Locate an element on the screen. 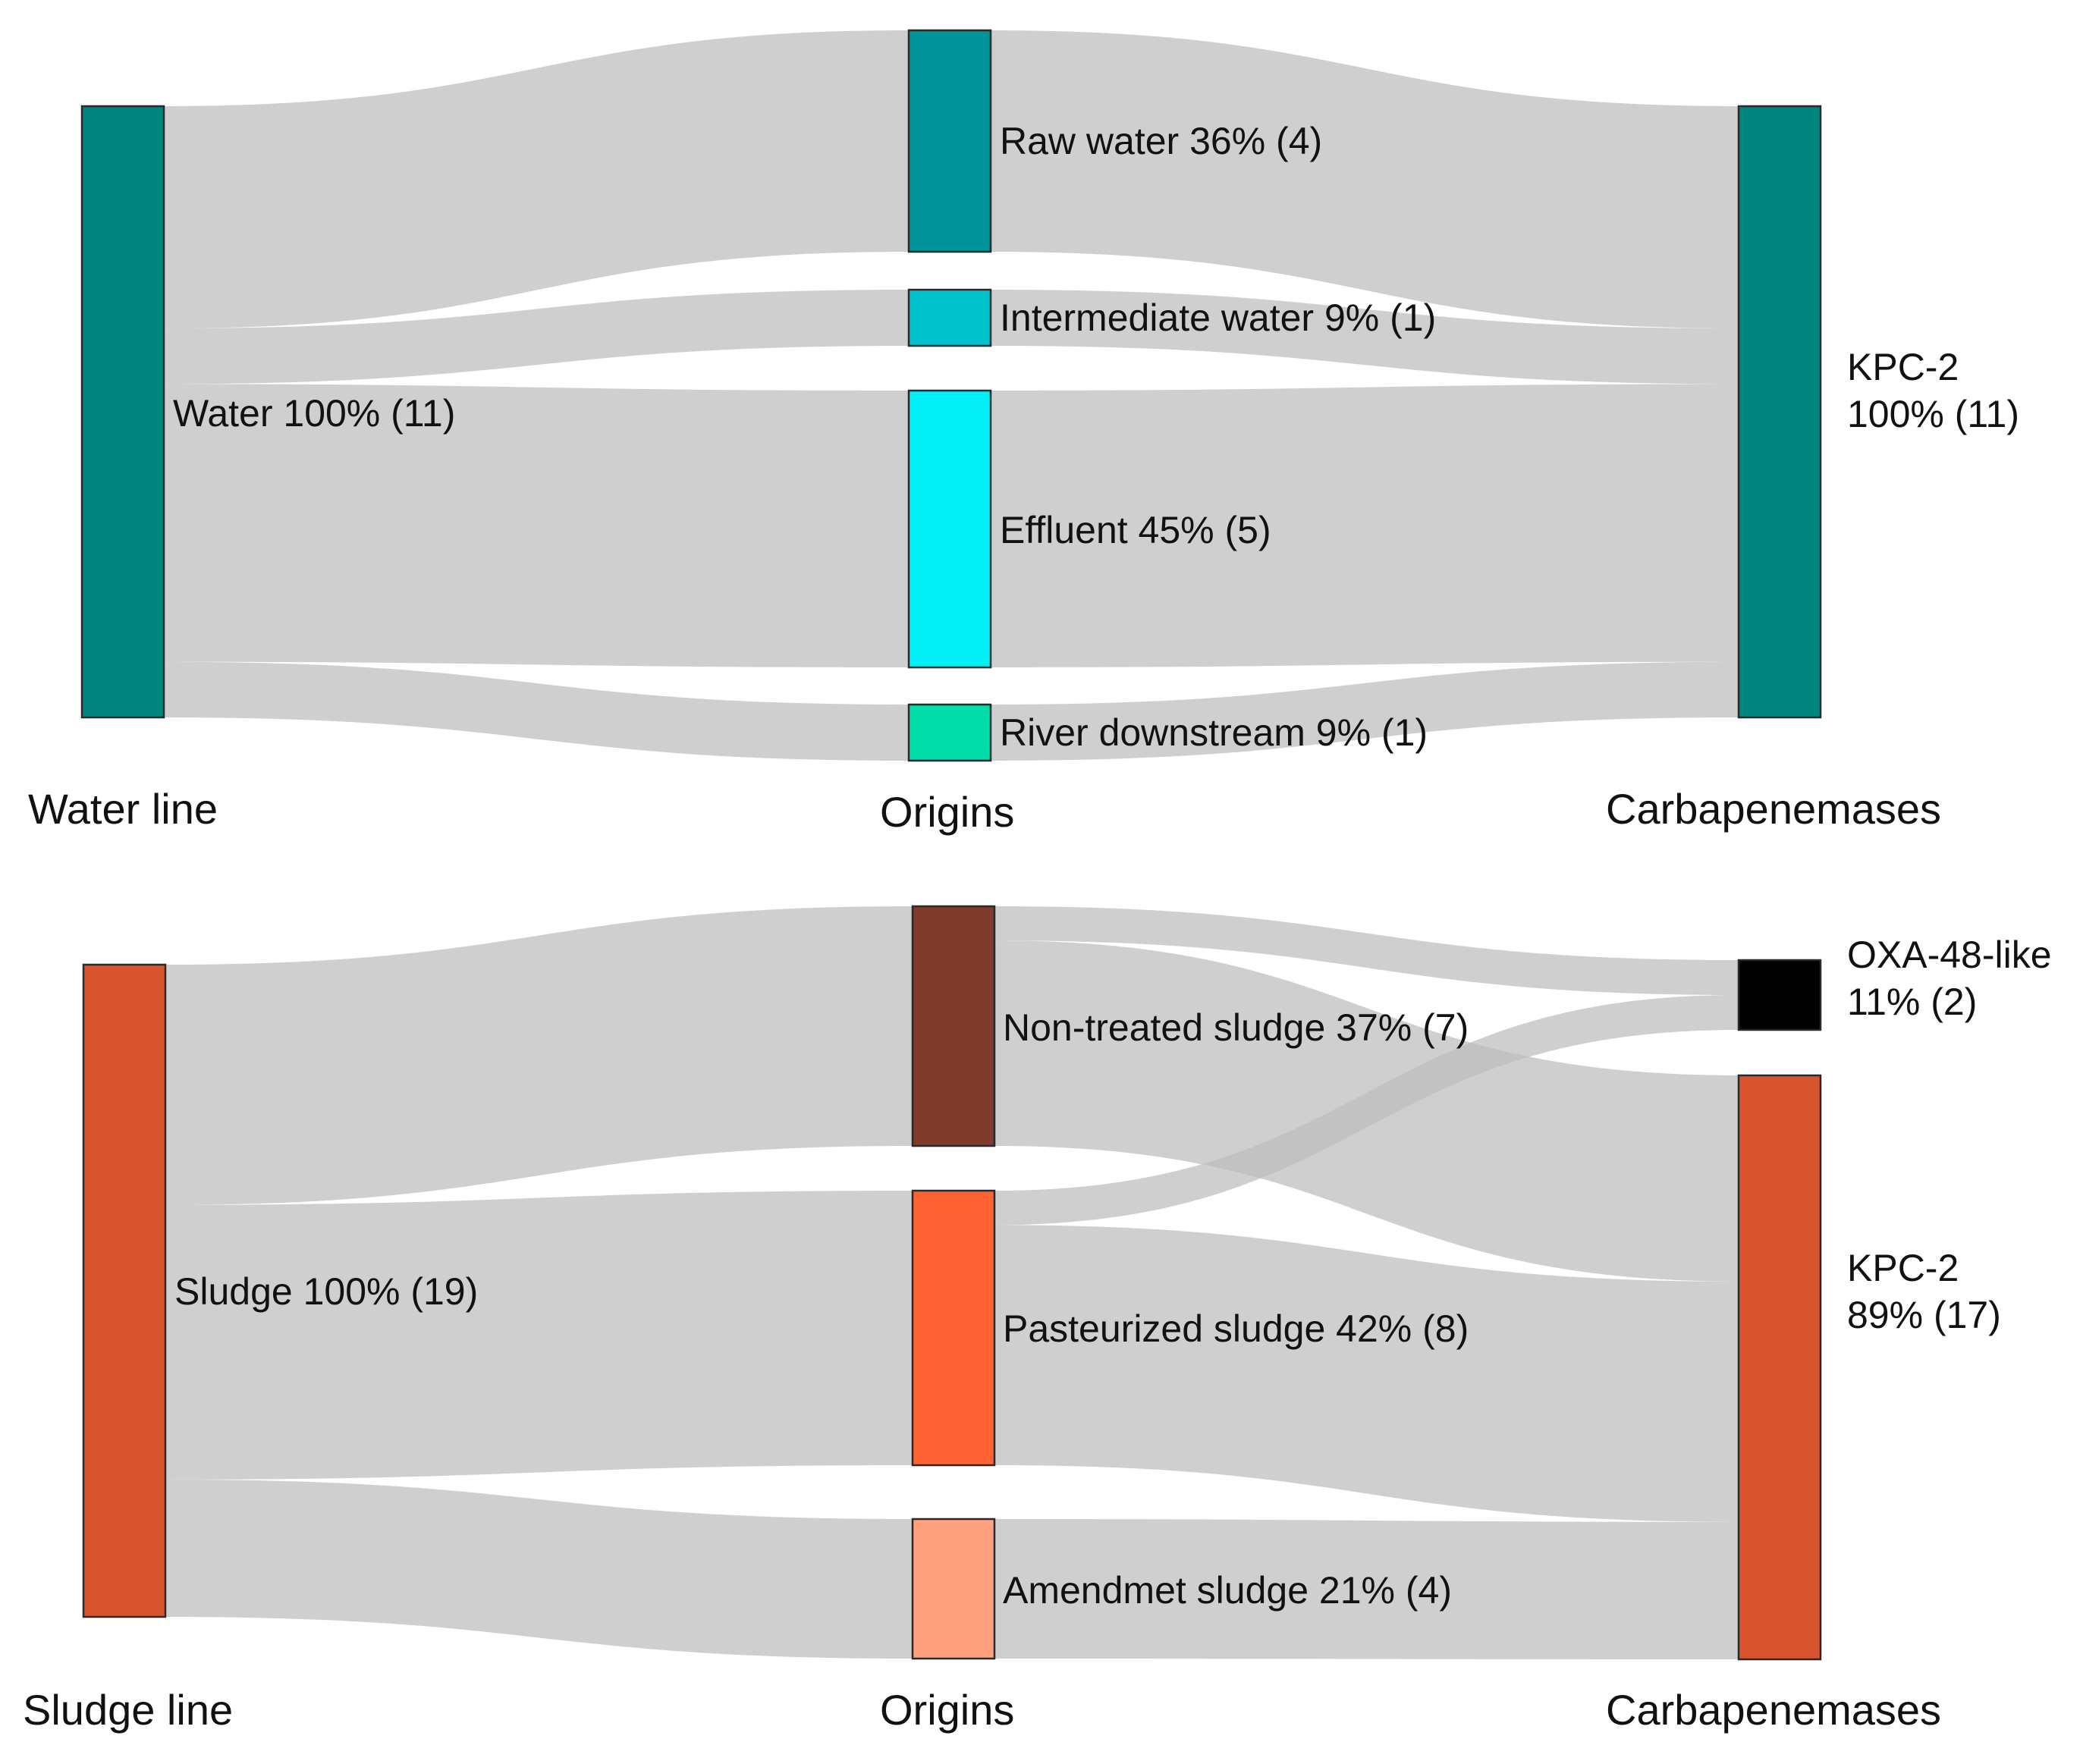 The width and height of the screenshot is (2083, 1764). label-raw_water-0: Raw water 36% (4) is located at coordinates (1161, 141).